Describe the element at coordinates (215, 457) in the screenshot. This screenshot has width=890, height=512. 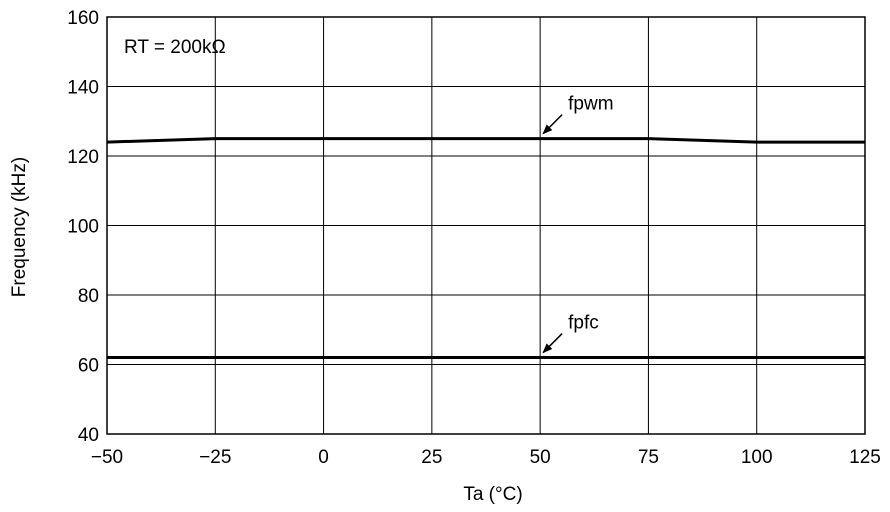
I see `x-tick-label: −25` at that location.